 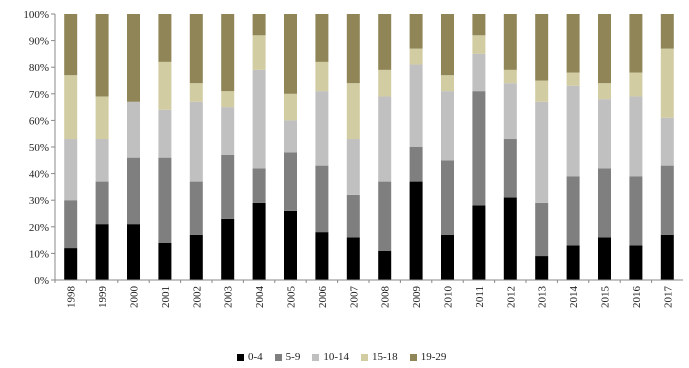 What do you see at coordinates (72, 297) in the screenshot?
I see `x-tick-label: 1998` at bounding box center [72, 297].